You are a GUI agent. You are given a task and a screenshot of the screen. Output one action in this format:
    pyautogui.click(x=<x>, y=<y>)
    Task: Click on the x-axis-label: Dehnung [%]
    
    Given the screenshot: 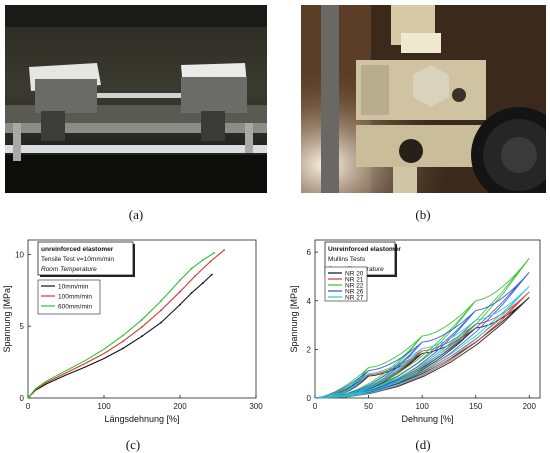 What is the action you would take?
    pyautogui.click(x=427, y=419)
    